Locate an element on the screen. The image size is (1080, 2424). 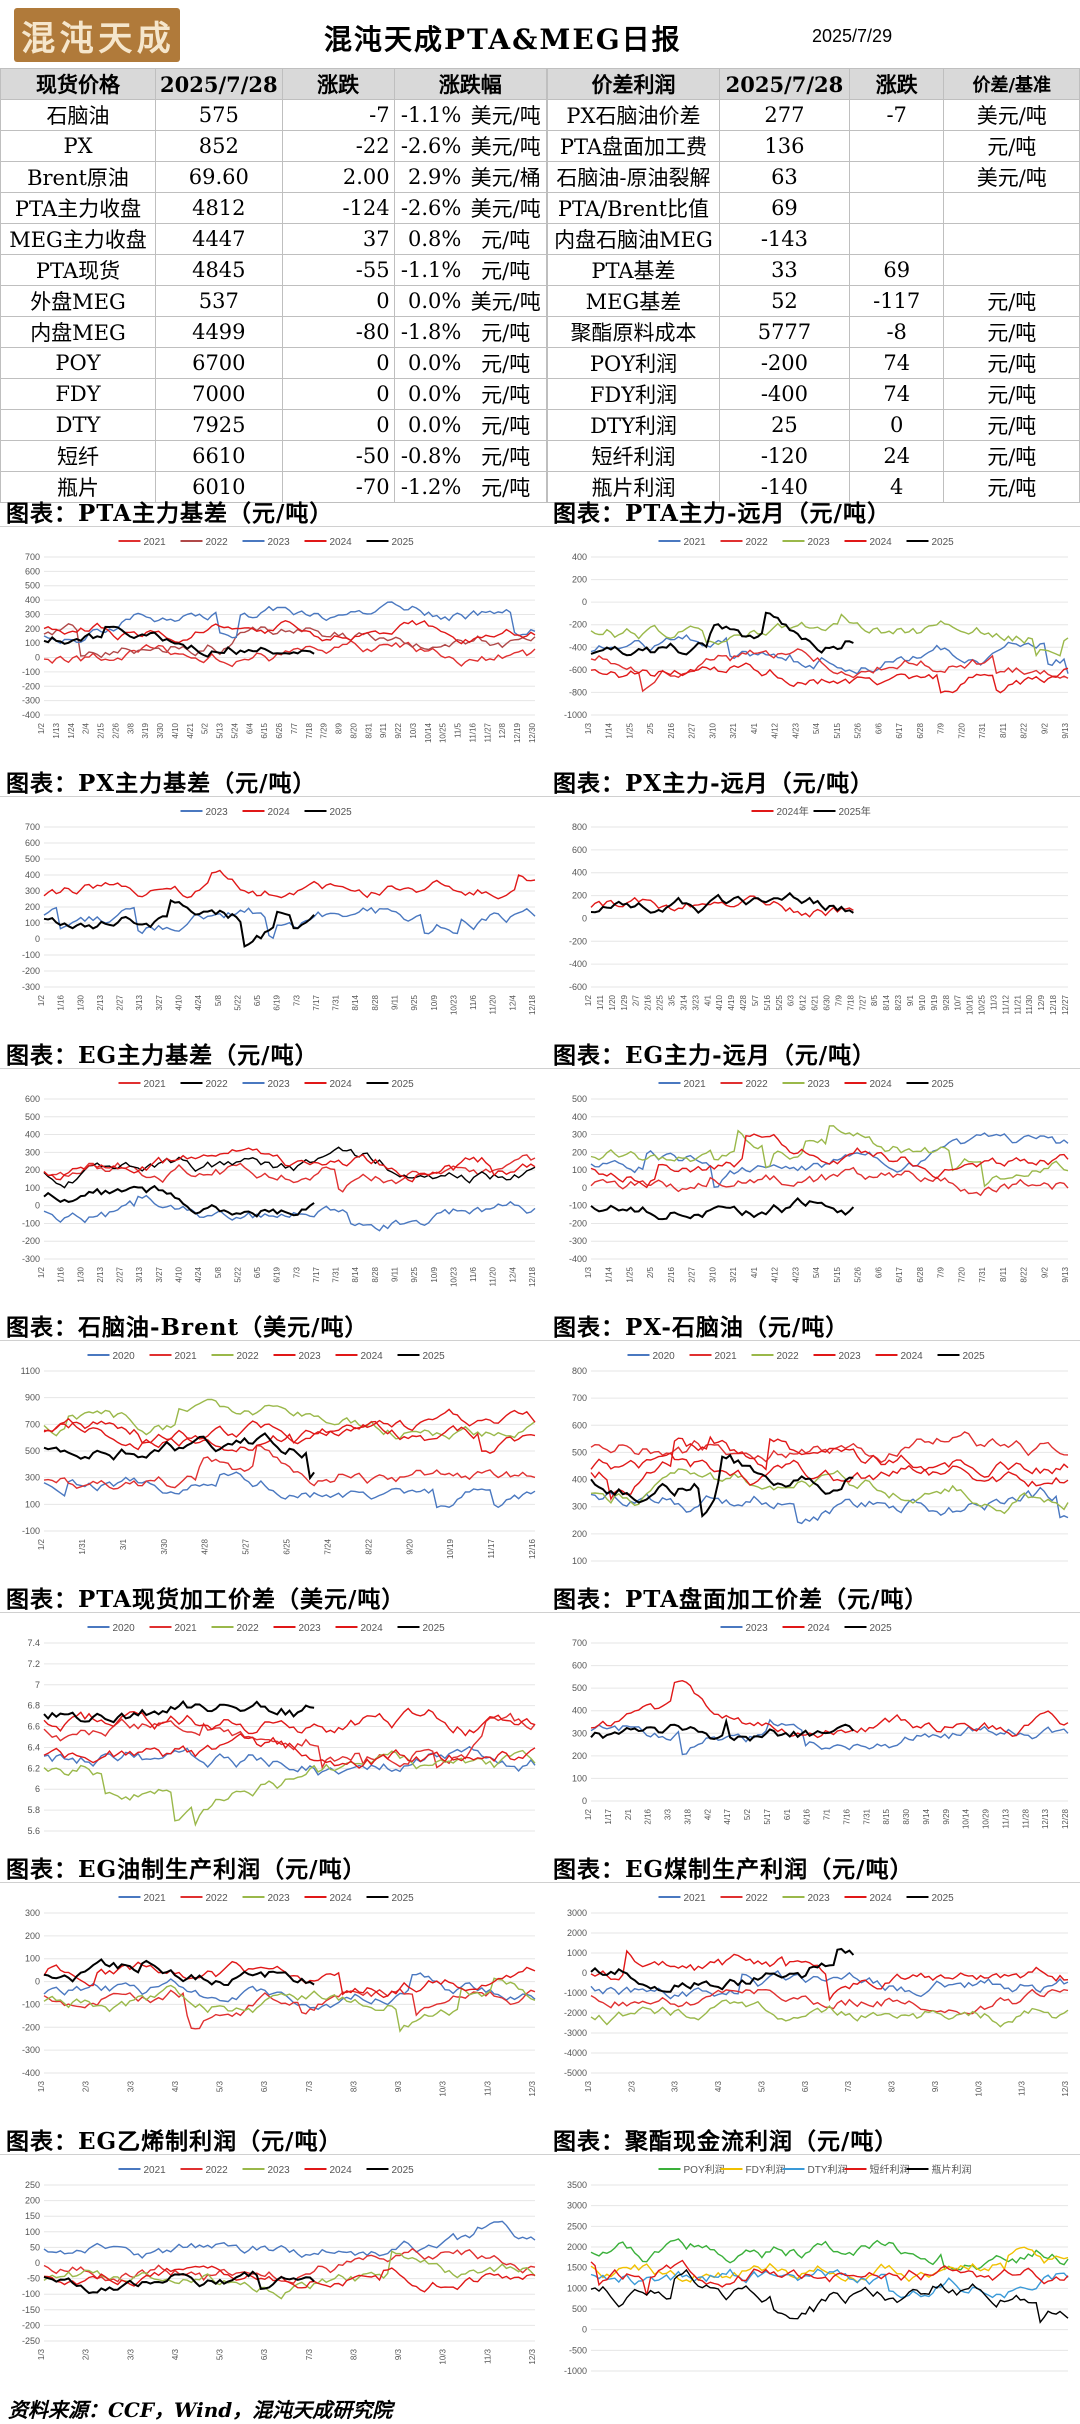
x-tick-label: 1/16 is located at coordinates (61, 1274).